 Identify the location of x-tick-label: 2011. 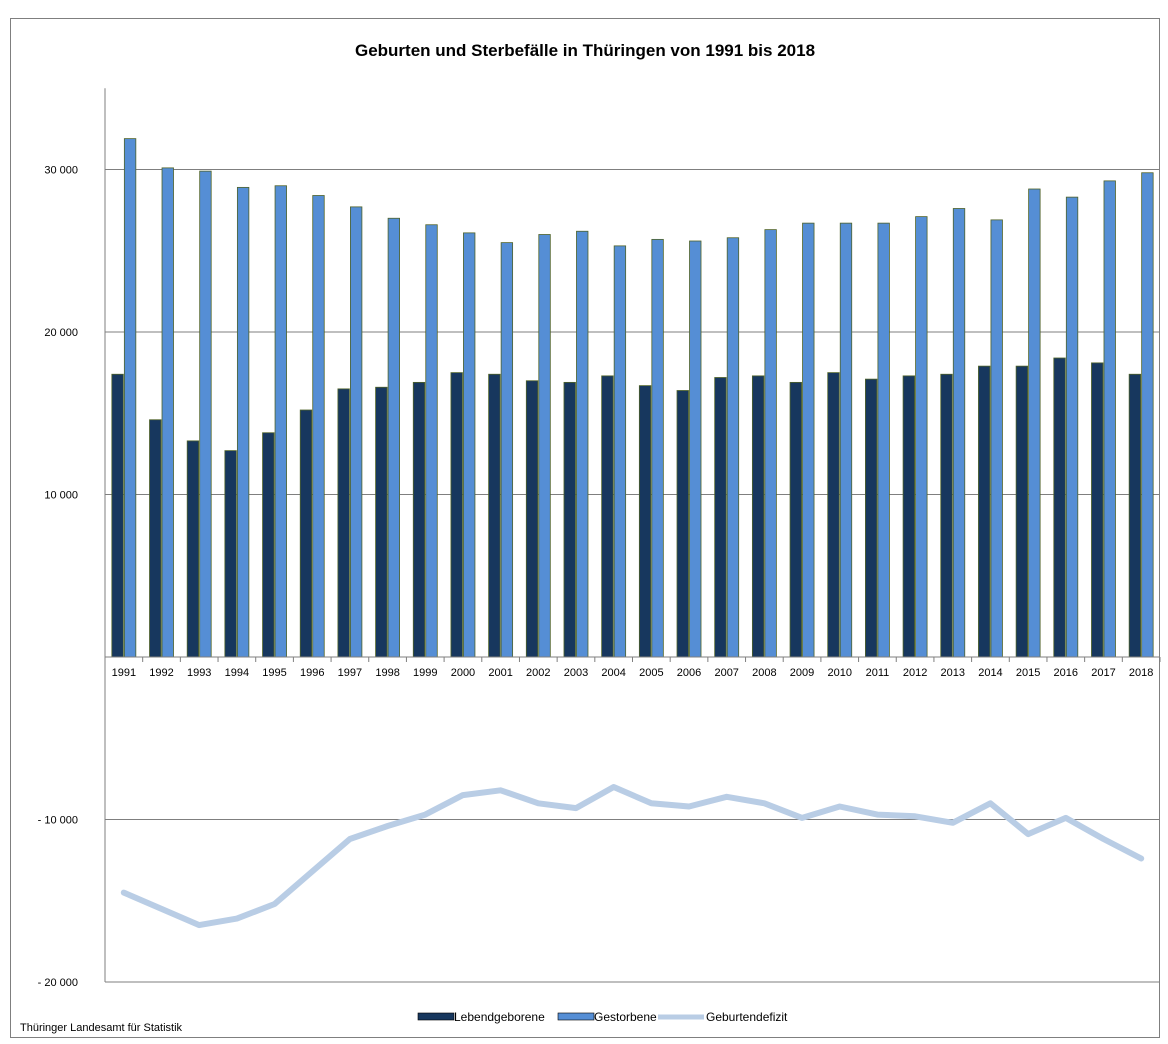
(878, 673).